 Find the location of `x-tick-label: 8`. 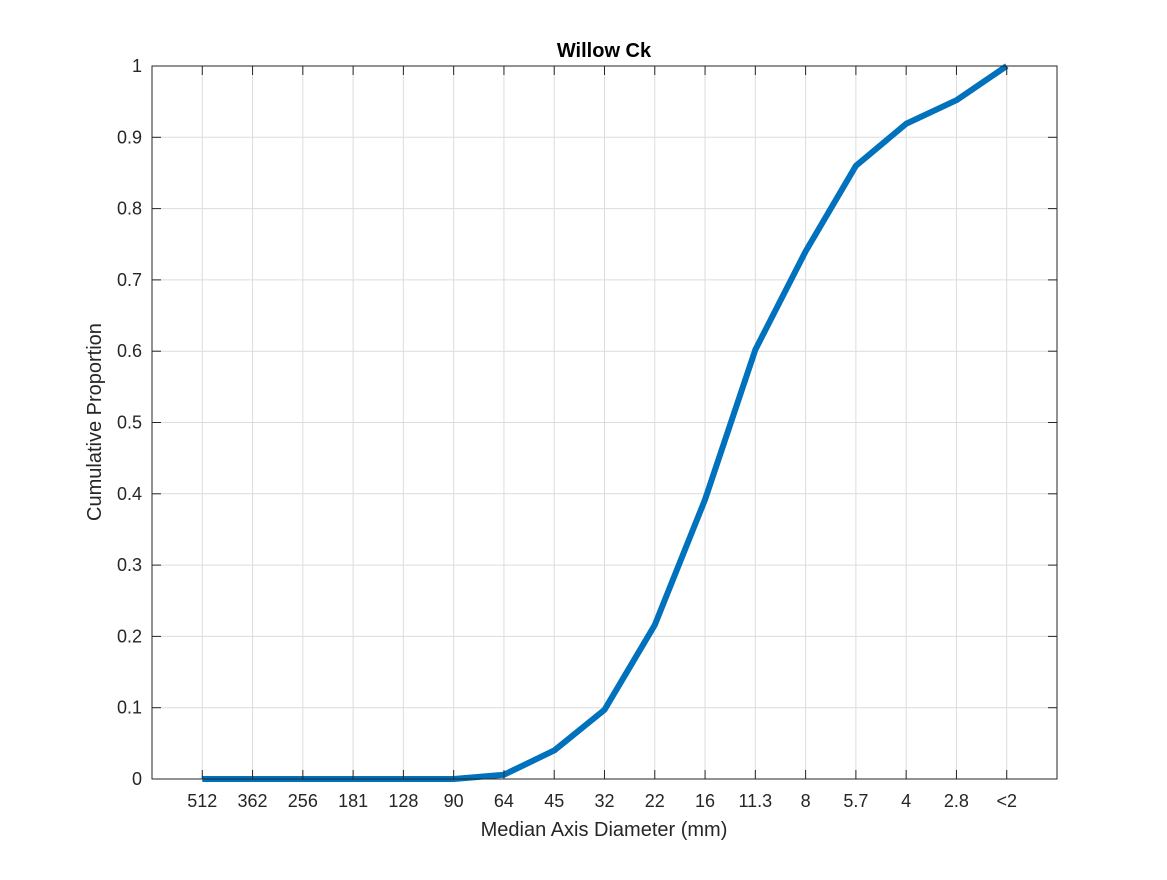

x-tick-label: 8 is located at coordinates (806, 801).